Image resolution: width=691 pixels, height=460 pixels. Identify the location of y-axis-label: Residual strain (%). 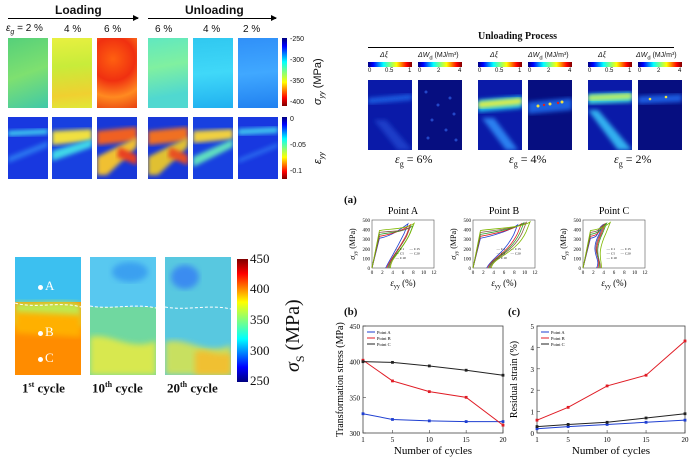
(514, 379).